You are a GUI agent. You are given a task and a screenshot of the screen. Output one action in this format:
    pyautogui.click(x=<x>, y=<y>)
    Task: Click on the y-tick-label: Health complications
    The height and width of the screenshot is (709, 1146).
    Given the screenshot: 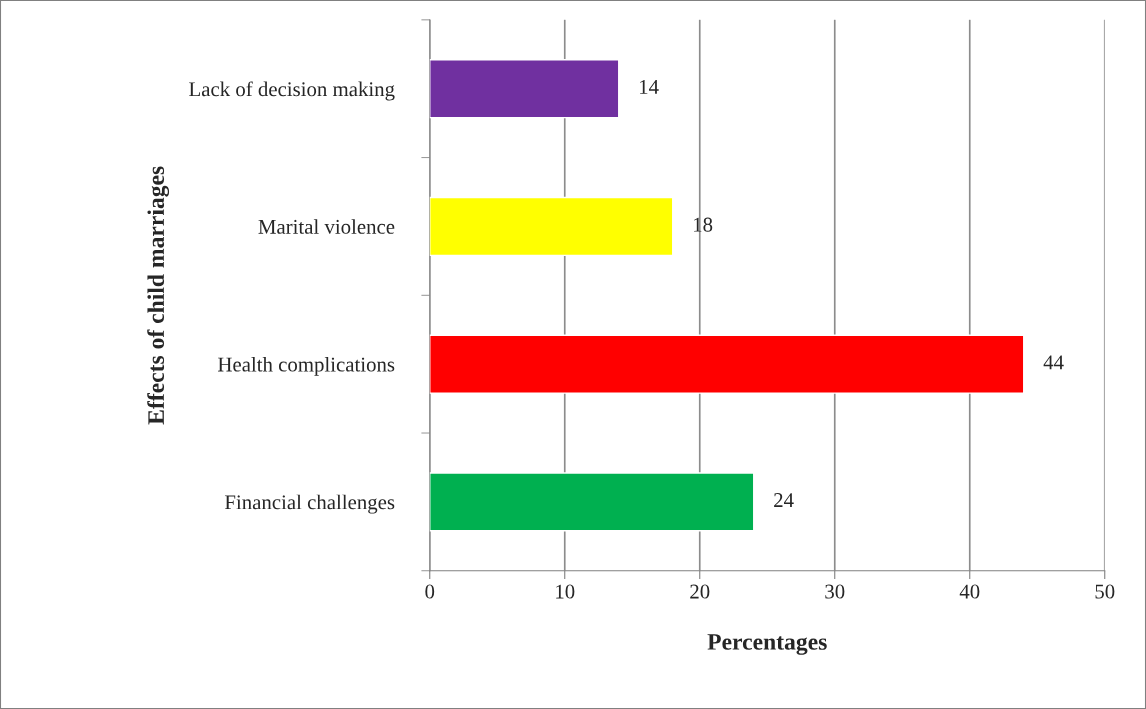 What is the action you would take?
    pyautogui.click(x=306, y=366)
    